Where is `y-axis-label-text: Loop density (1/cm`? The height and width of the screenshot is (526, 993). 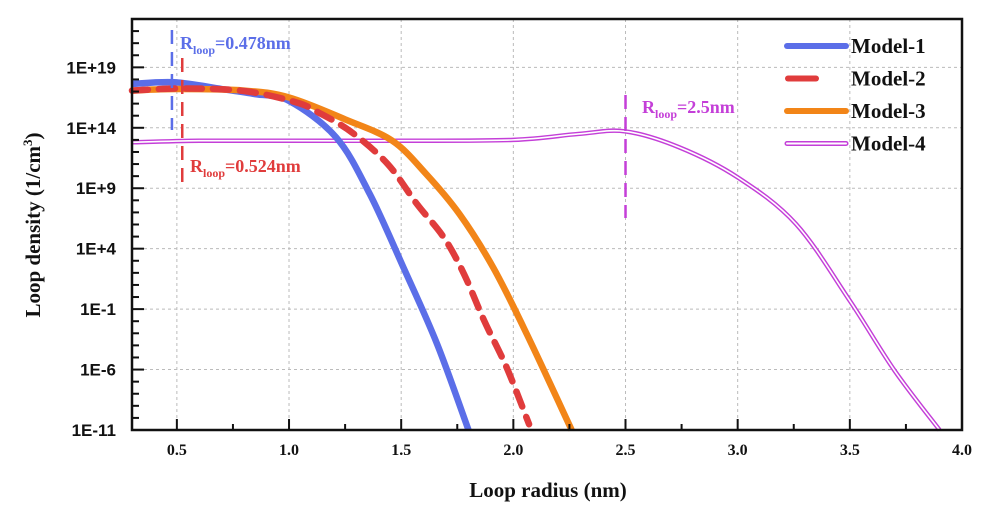 y-axis-label-text: Loop density (1/cm is located at coordinates (33, 231).